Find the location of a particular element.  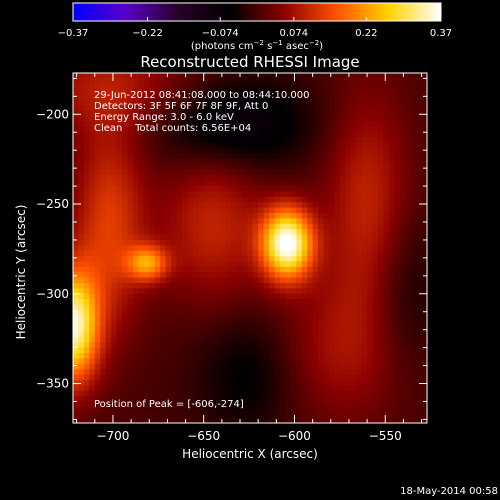

colorbar-ticks: −0.37 −0.22 −0.074 0.074 0.22 0.37 is located at coordinates (255, 28).